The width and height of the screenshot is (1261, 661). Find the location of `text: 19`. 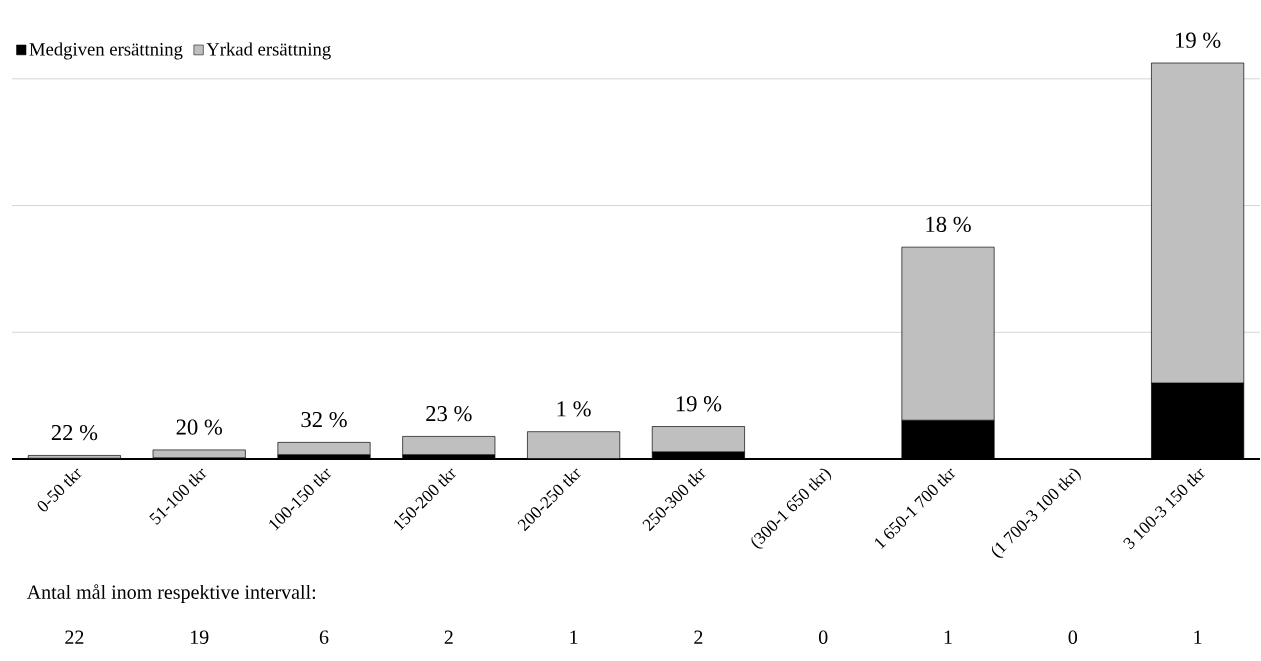

text: 19 is located at coordinates (199, 637).